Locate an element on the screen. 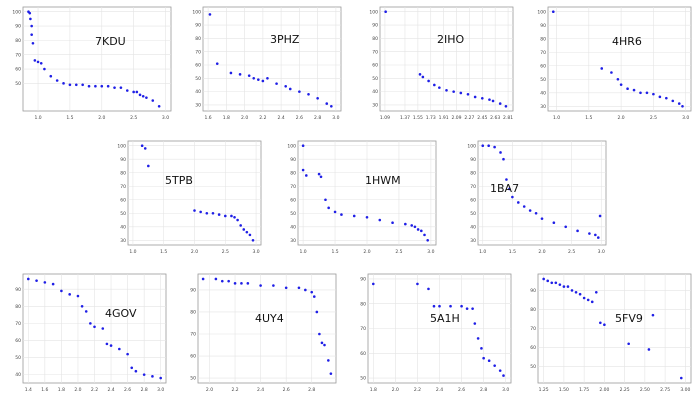 Image resolution: width=700 pixels, height=400 pixels. x-tick-label: 1.75 is located at coordinates (584, 390).